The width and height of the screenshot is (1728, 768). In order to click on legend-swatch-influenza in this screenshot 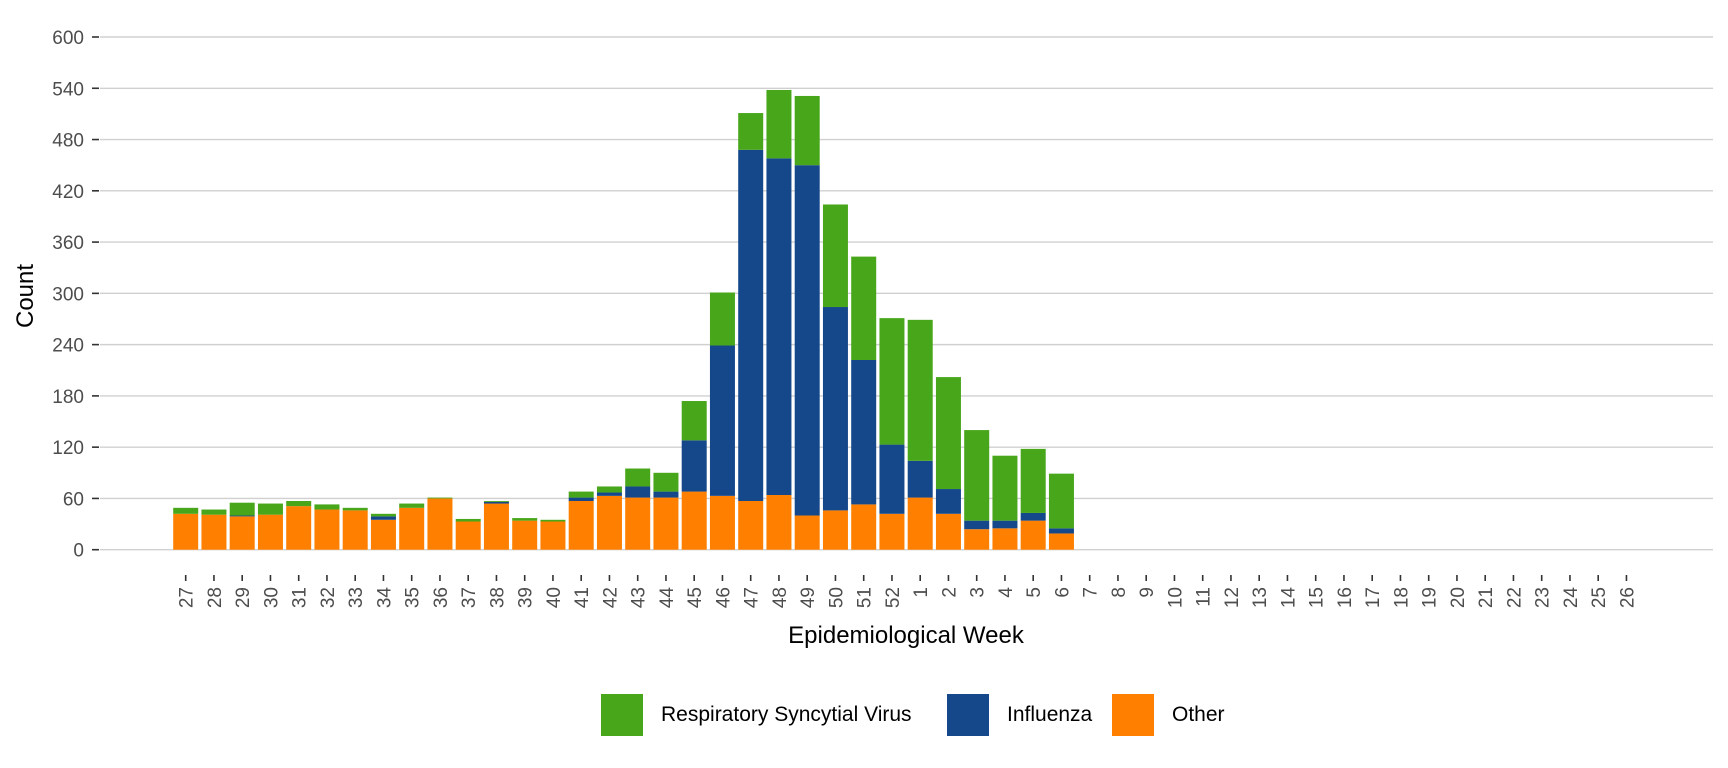, I will do `click(968, 715)`.